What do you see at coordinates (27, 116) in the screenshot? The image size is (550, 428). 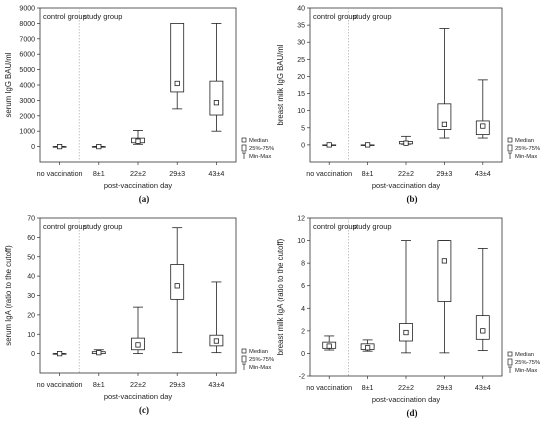 I see `y-tick-label: 2000` at bounding box center [27, 116].